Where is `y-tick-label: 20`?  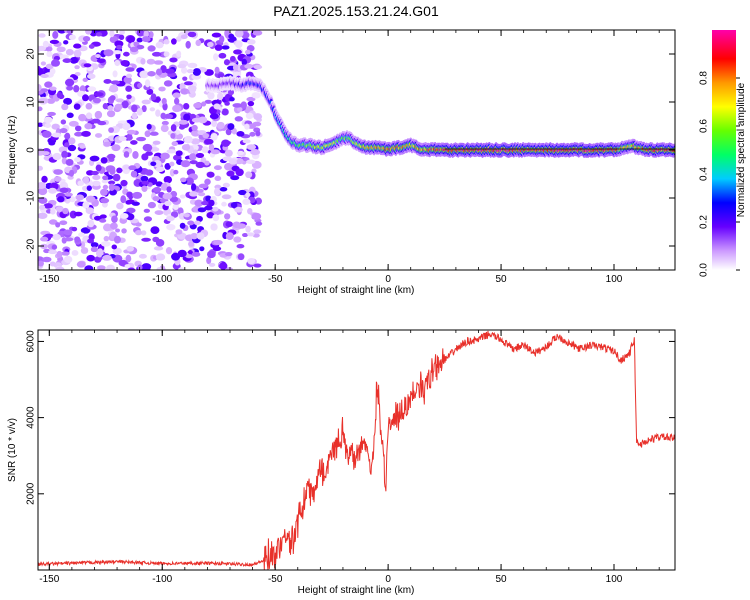 y-tick-label: 20 is located at coordinates (31, 54).